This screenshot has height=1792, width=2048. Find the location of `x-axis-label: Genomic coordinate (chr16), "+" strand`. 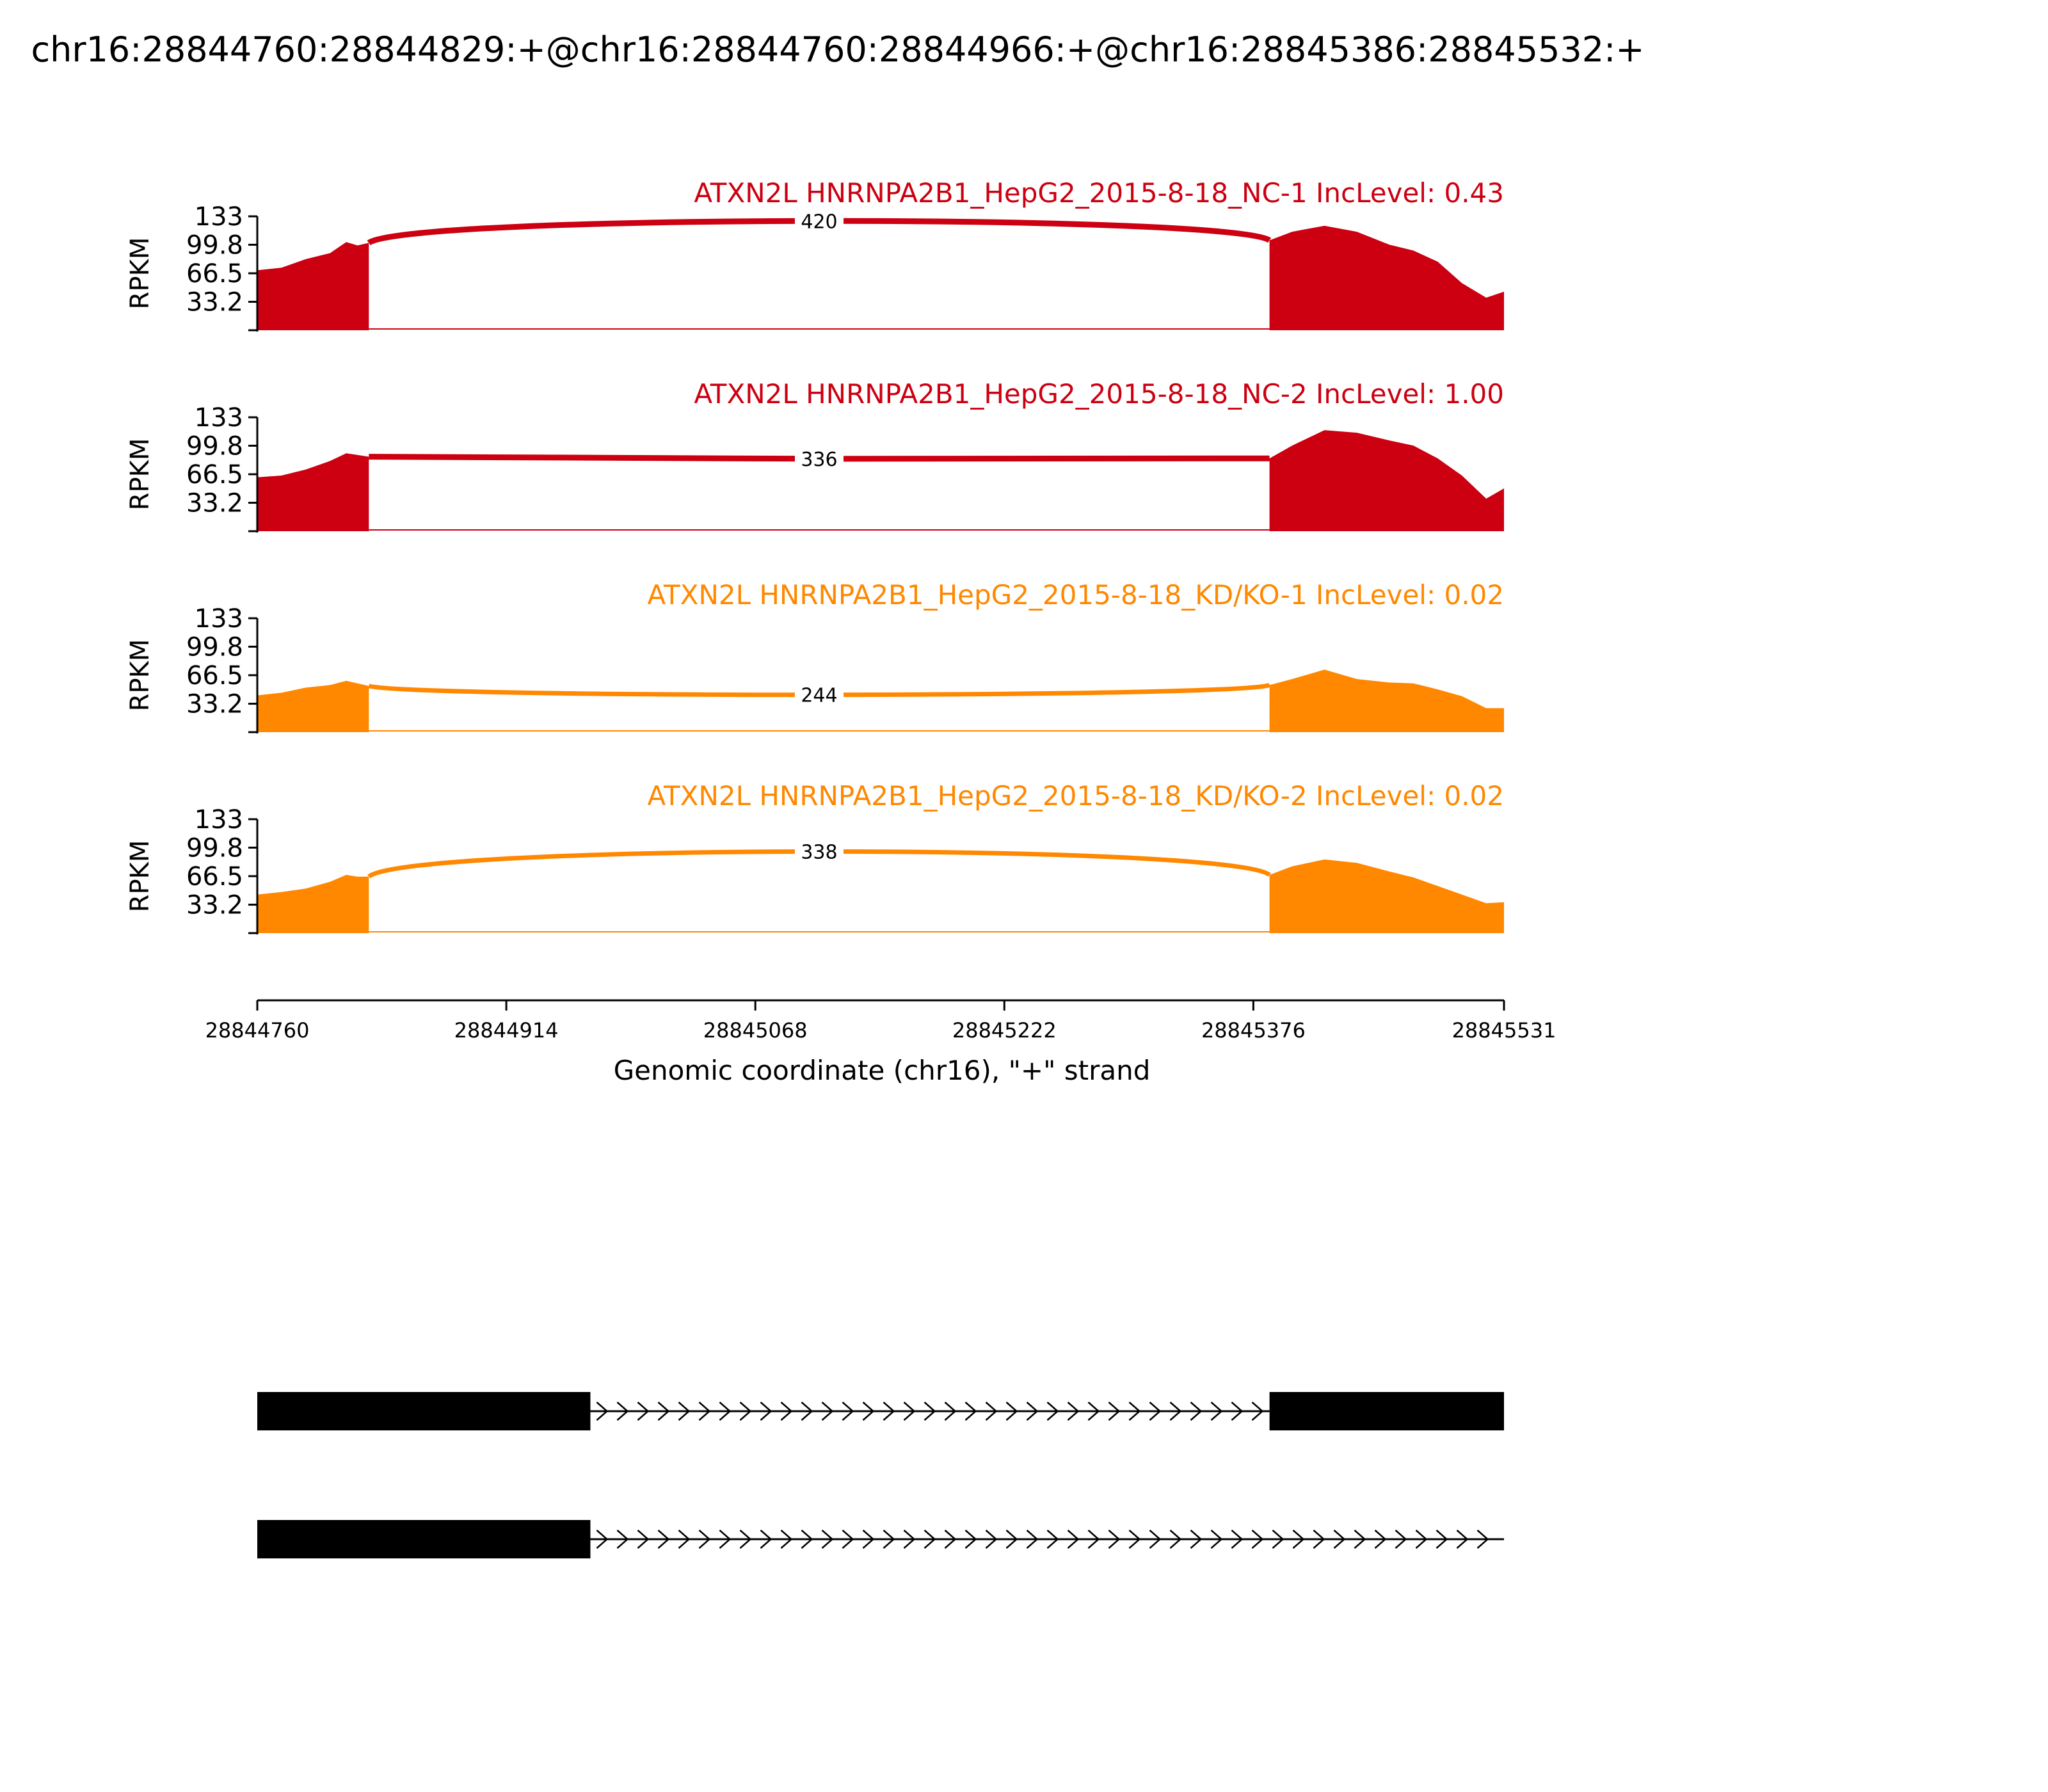

x-axis-label: Genomic coordinate (chr16), "+" strand is located at coordinates (882, 1070).